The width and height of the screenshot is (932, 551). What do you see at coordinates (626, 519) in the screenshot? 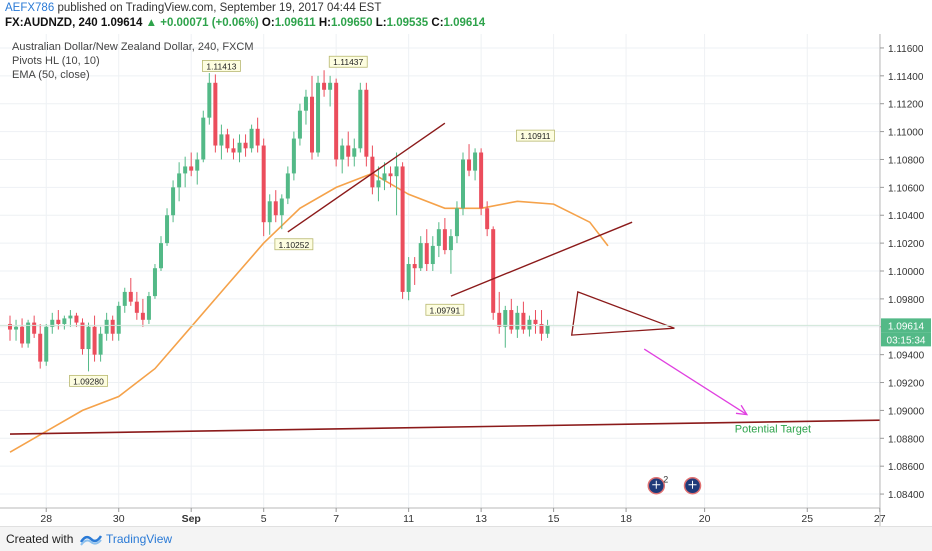
I see `time-tick-label: 18` at bounding box center [626, 519].